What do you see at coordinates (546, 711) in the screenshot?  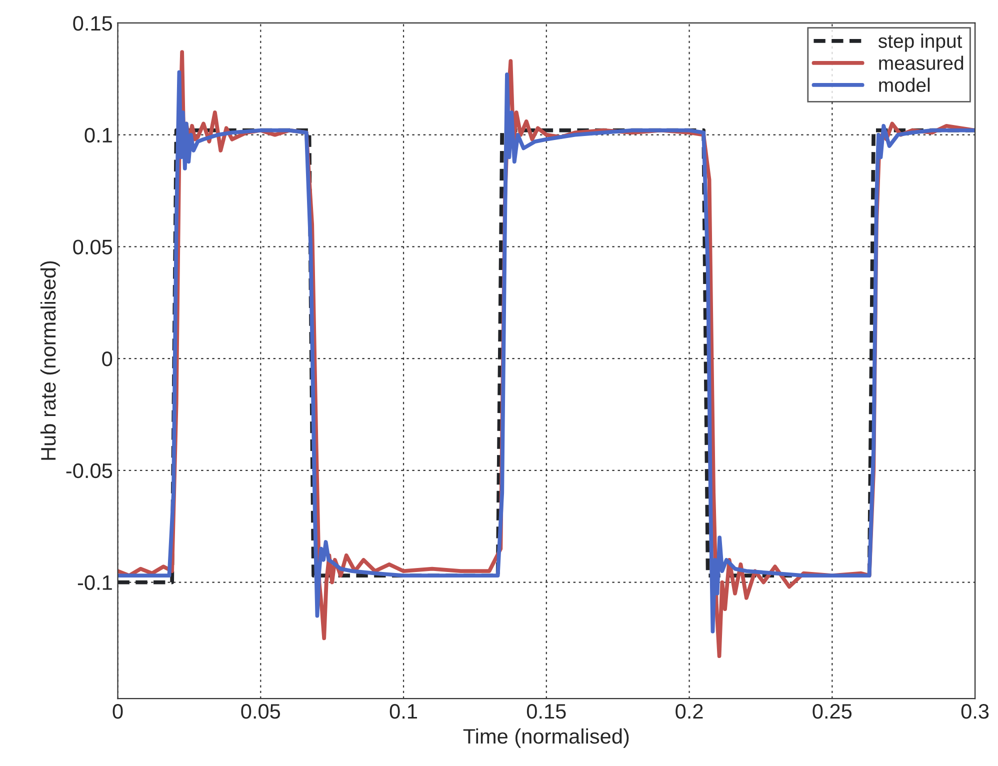 I see `x-tick-label: 0.15` at bounding box center [546, 711].